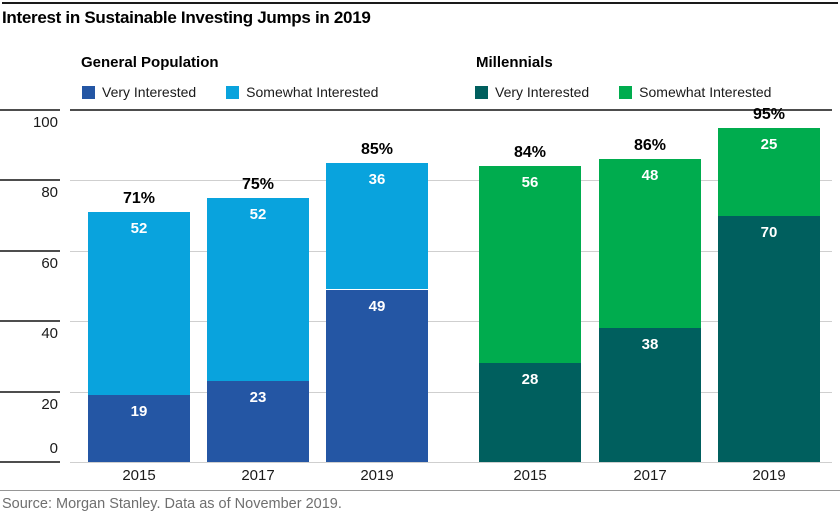 This screenshot has height=518, width=840. What do you see at coordinates (420, 490) in the screenshot?
I see `source-divider-rule` at bounding box center [420, 490].